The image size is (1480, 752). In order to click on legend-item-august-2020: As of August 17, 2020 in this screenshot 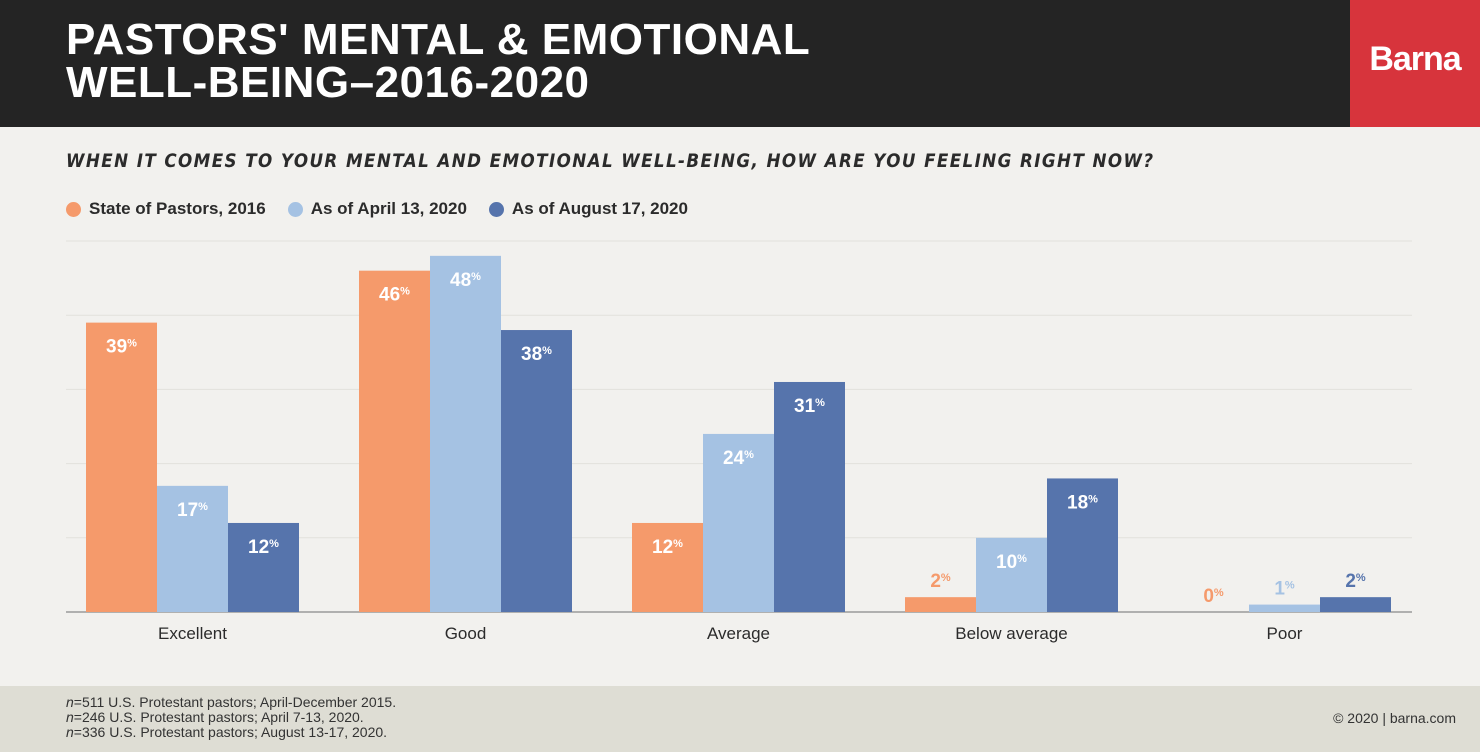, I will do `click(588, 209)`.